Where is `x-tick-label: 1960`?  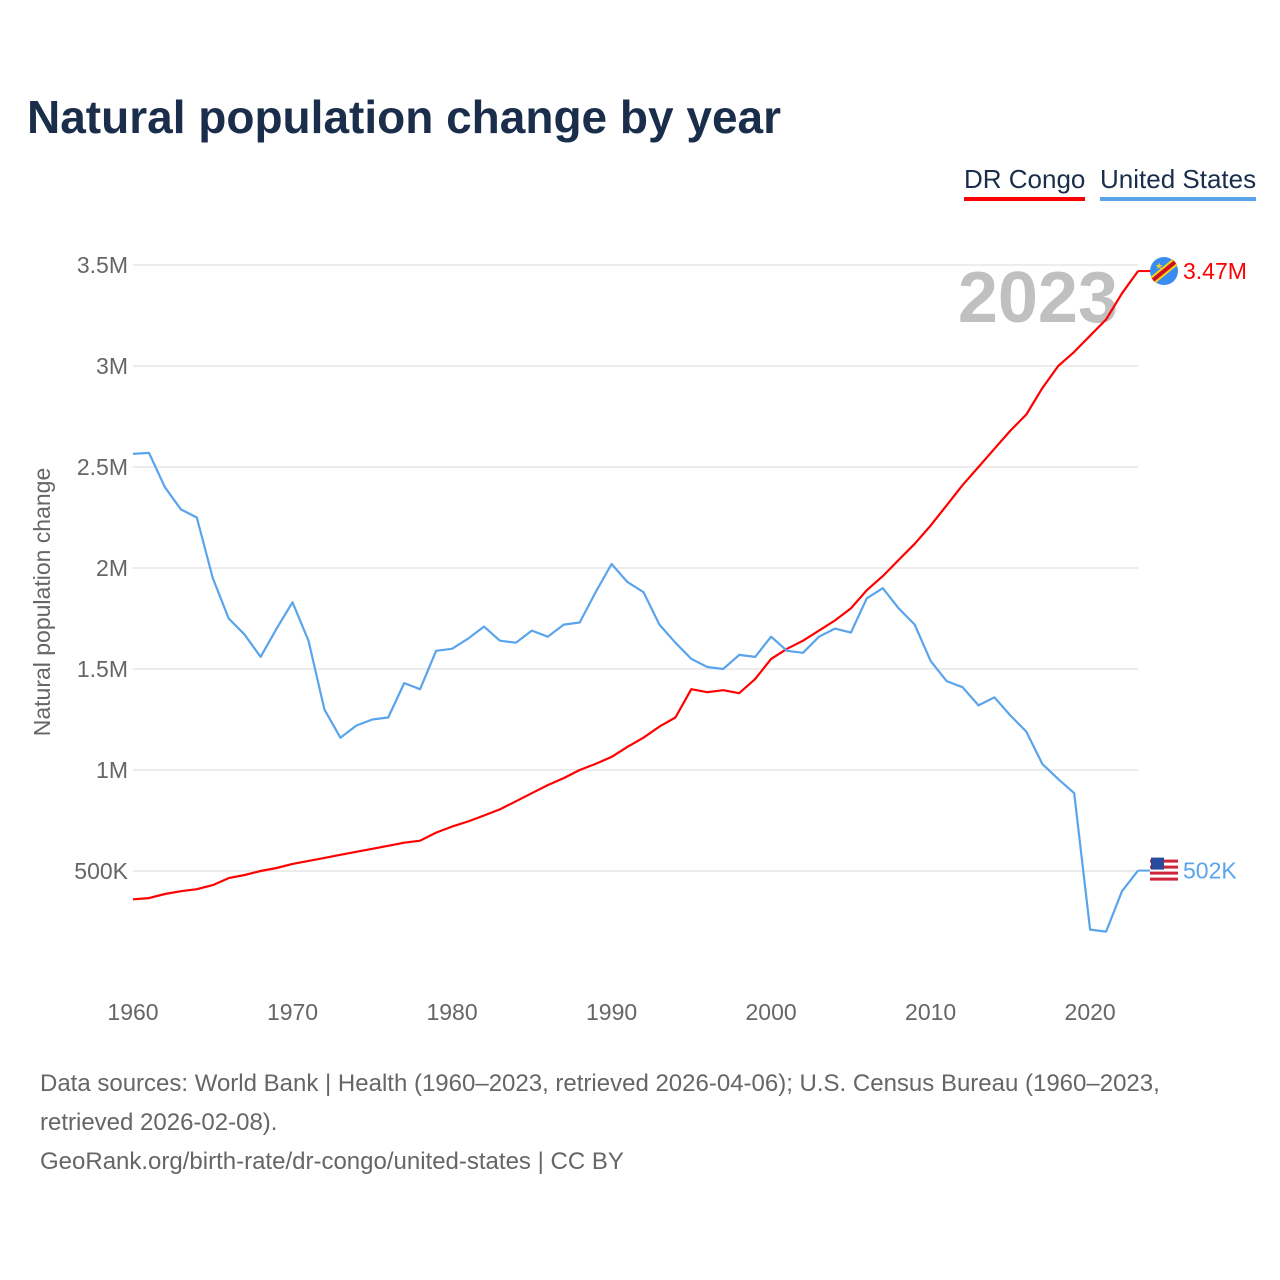 x-tick-label: 1960 is located at coordinates (132, 1012).